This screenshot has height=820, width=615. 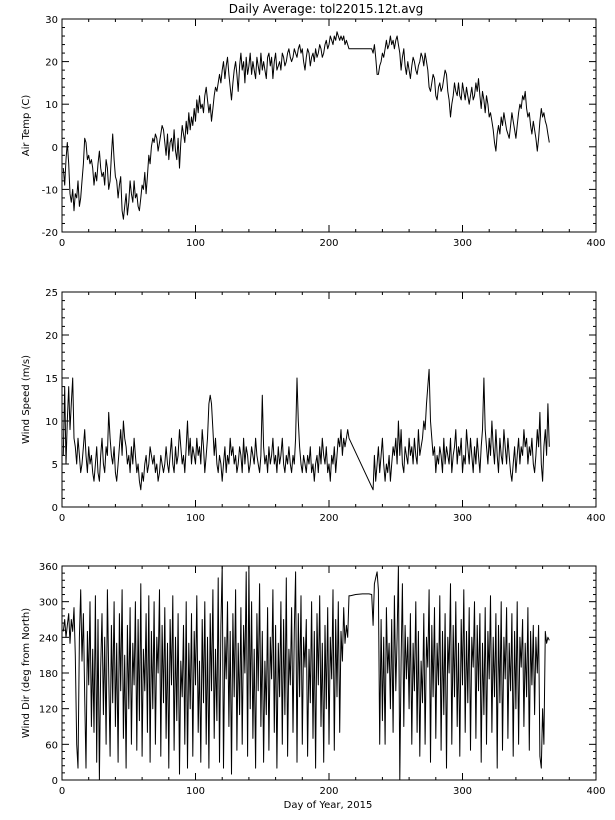 I want to click on wind-dir-y-tick-label: 120, so click(x=48, y=710).